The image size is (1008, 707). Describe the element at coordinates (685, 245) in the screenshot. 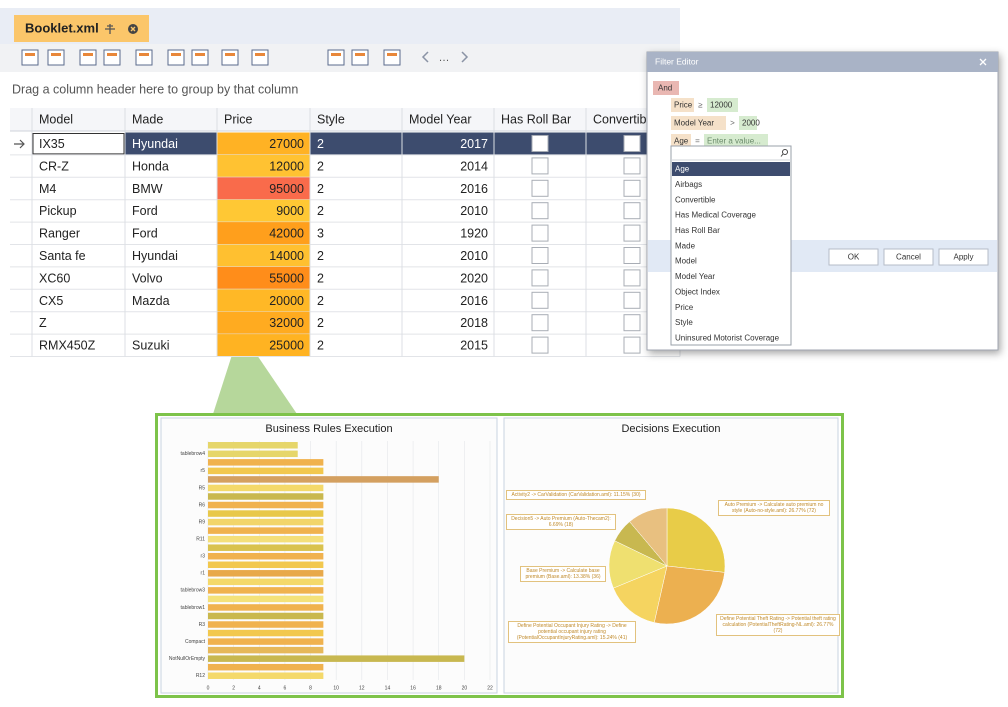

I see `field-option: Made` at that location.